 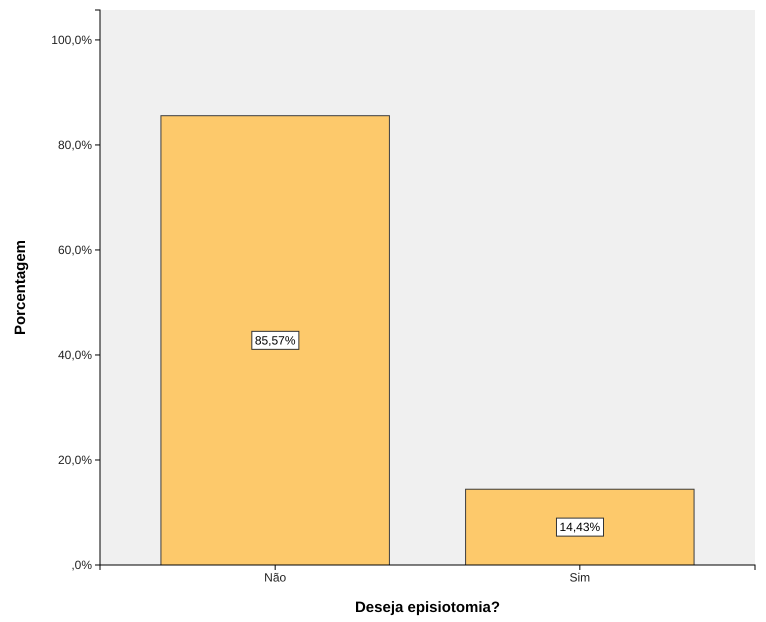 What do you see at coordinates (579, 577) in the screenshot?
I see `x-tick-label: Sim` at bounding box center [579, 577].